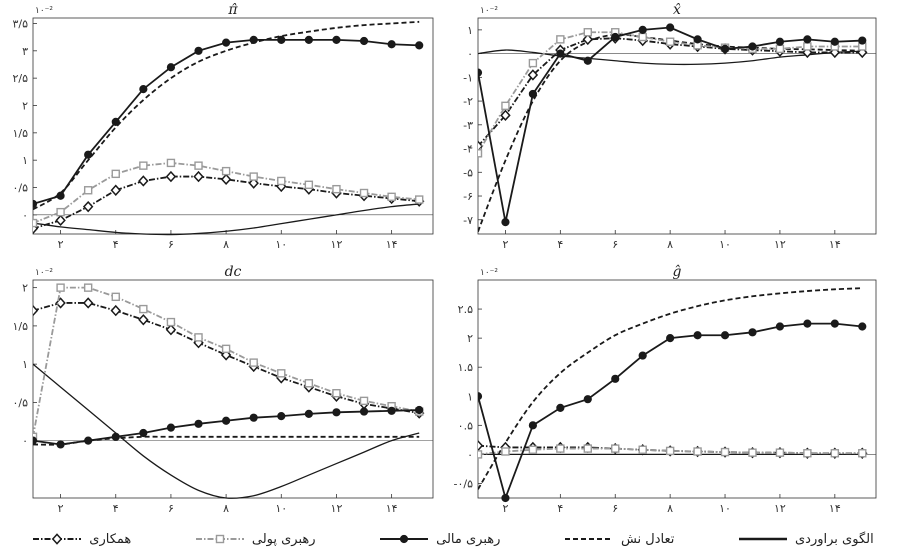  Describe the element at coordinates (647, 539) in the screenshot. I see `legend-label: تعادل نش` at that location.